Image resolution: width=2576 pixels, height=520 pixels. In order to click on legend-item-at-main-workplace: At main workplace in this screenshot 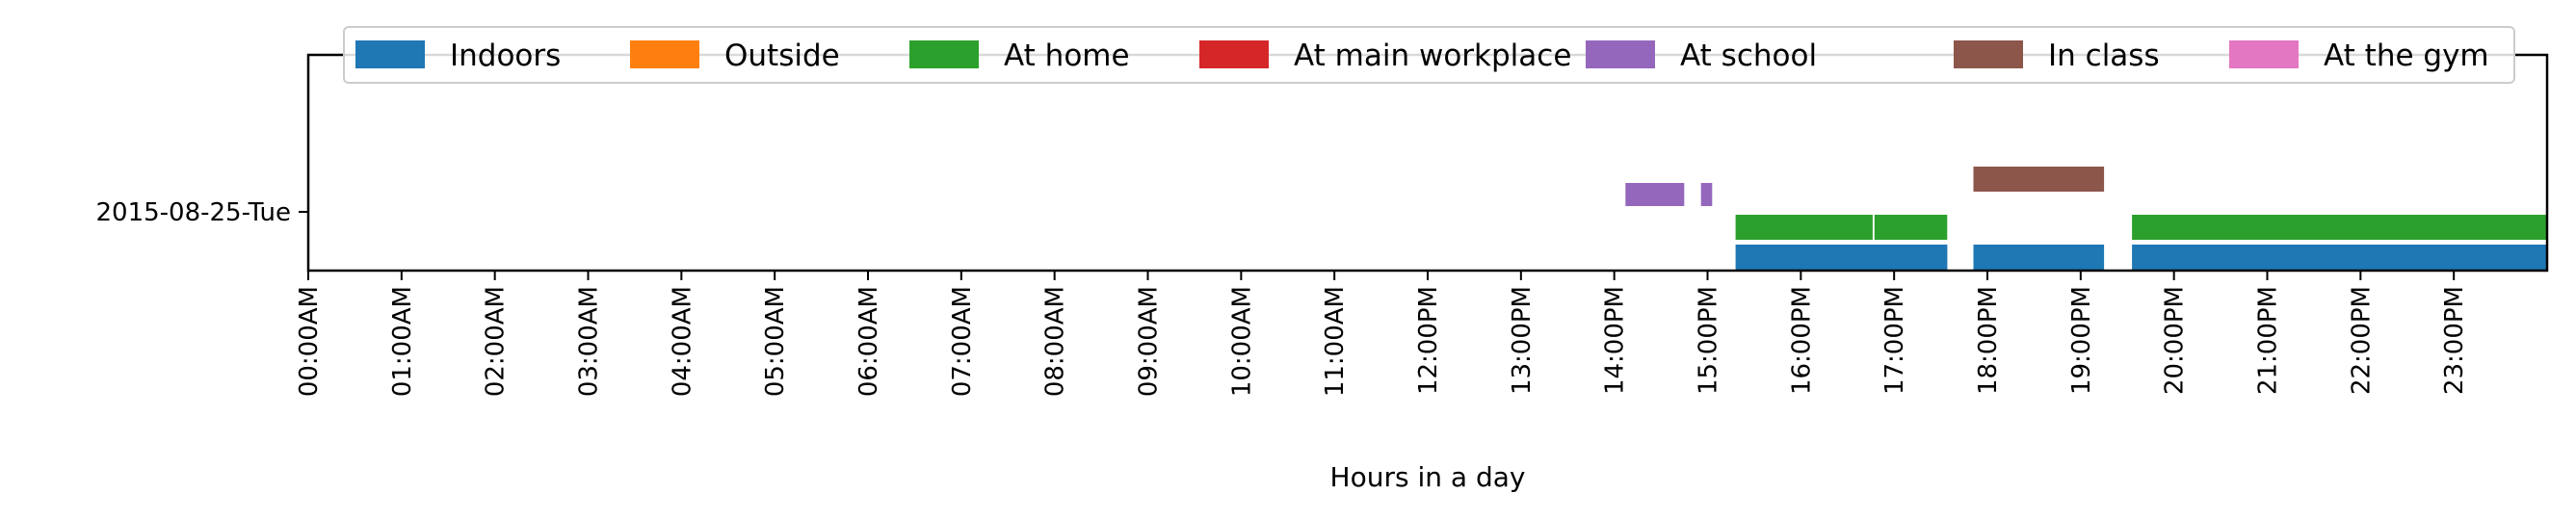, I will do `click(1385, 56)`.